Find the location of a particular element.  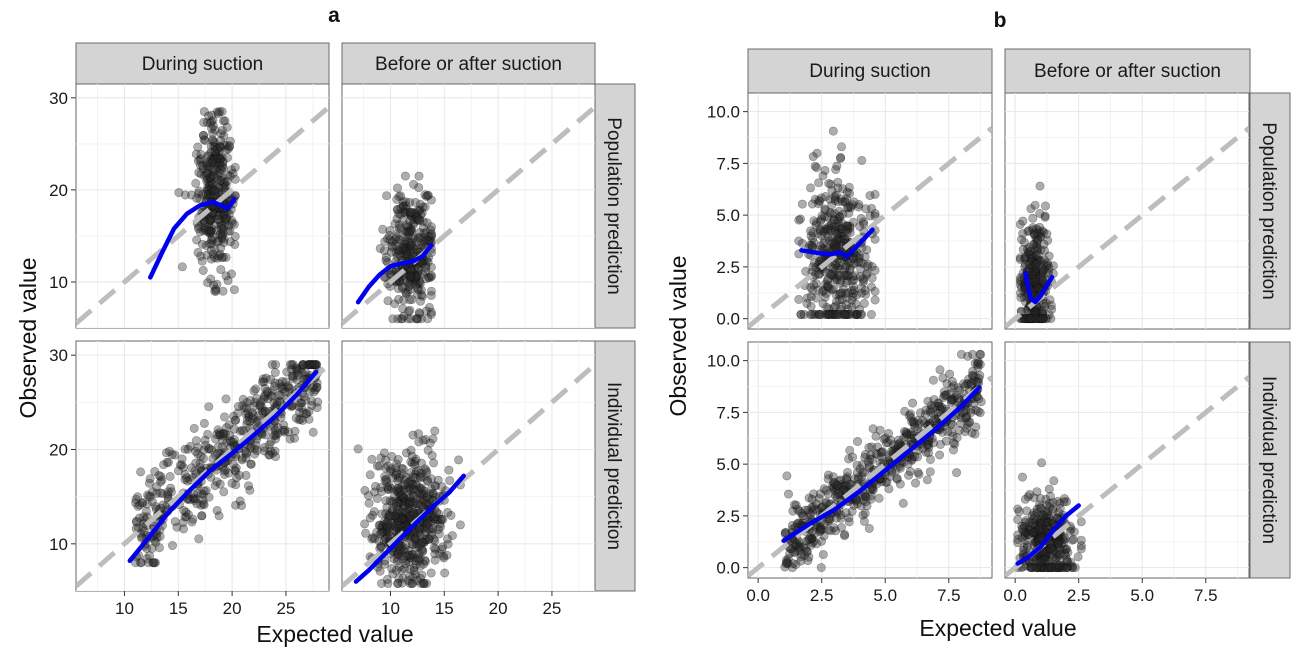

strip-label-individual-prediction-b: Individual prediction is located at coordinates (1268, 460).